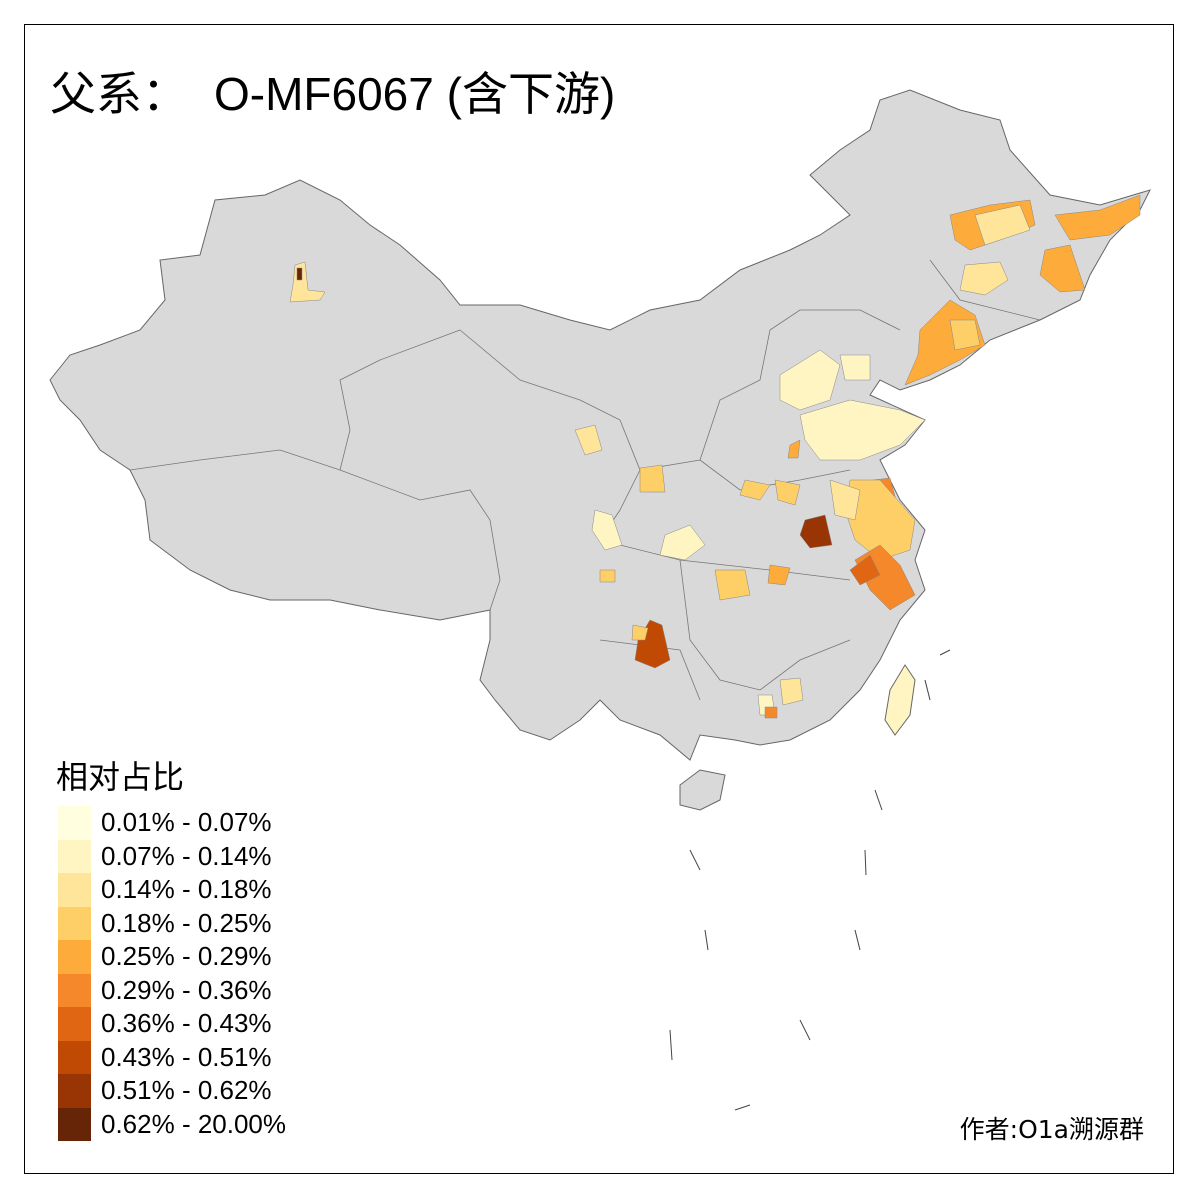 The width and height of the screenshot is (1200, 1200). Describe the element at coordinates (186, 956) in the screenshot. I see `legend-label: 0.25% - 0.29%` at that location.